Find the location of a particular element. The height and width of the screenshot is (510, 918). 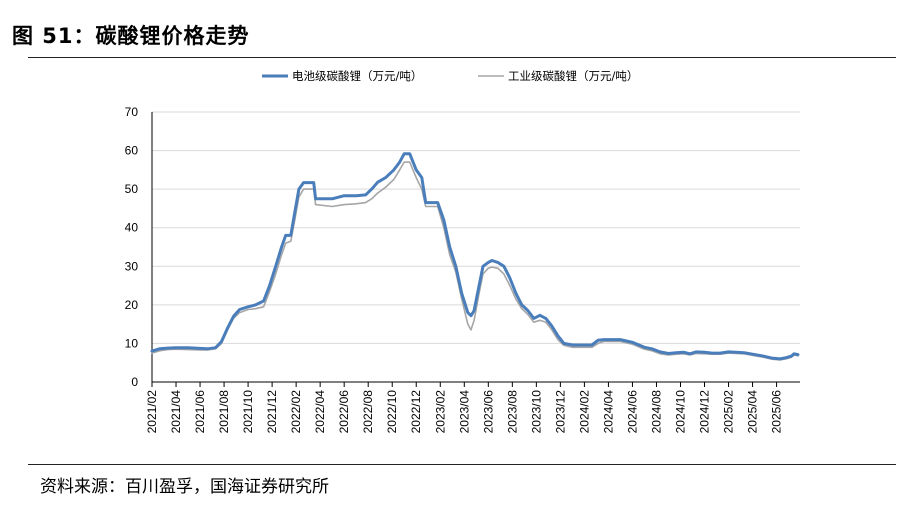

source-note: 资料来源：百川盈孚，国海证券研究所 is located at coordinates (184, 487).